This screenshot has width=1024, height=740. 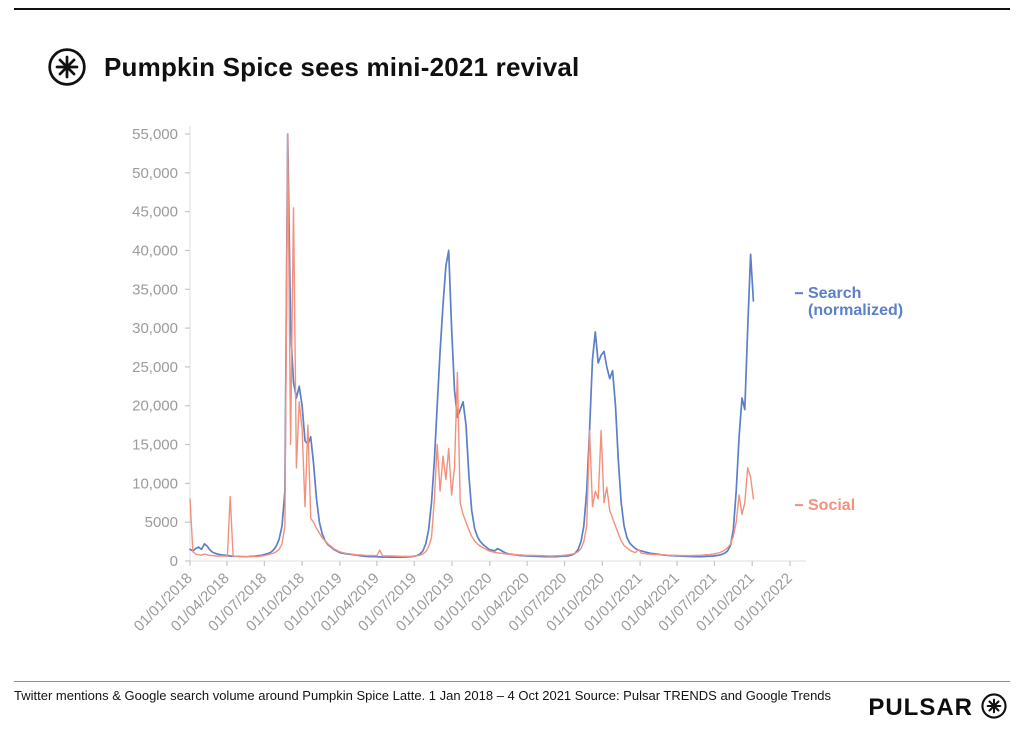 I want to click on svg-text: 0, so click(x=174, y=561).